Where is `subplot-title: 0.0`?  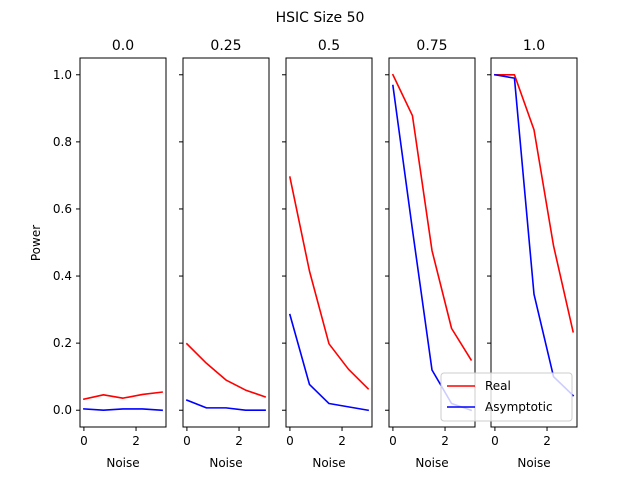
subplot-title: 0.0 is located at coordinates (123, 46).